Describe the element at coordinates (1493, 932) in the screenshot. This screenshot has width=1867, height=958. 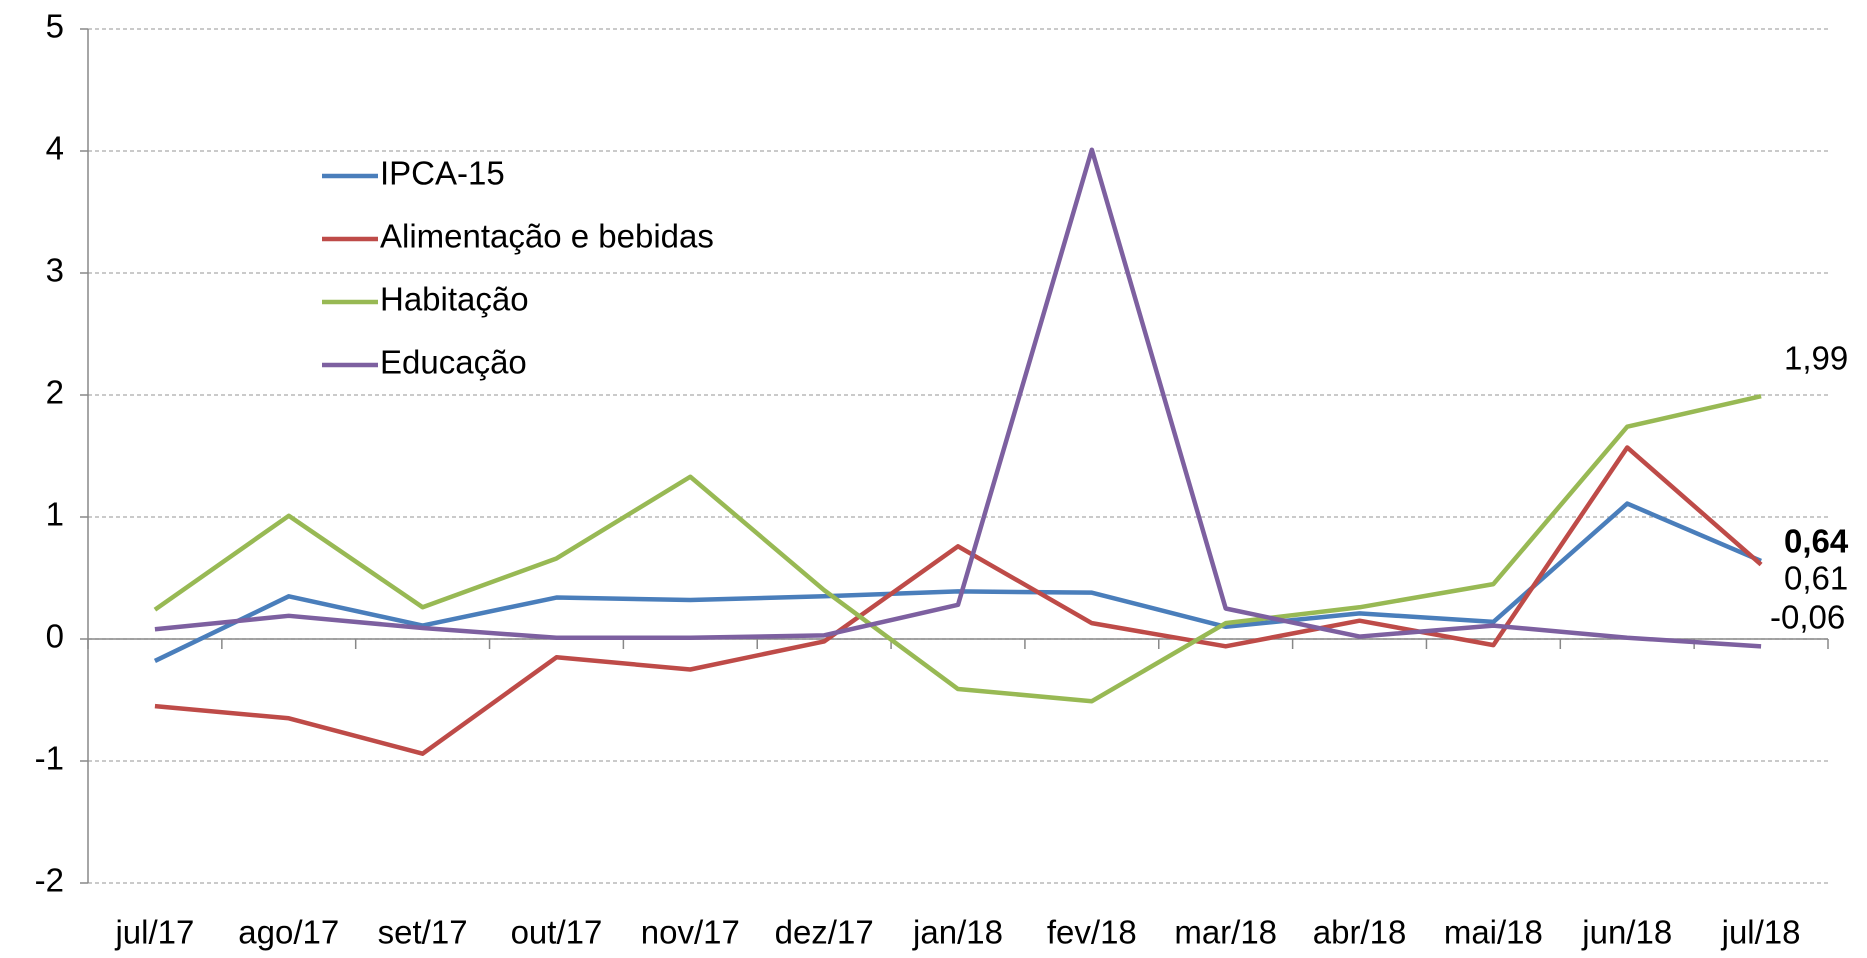
I see `x-tick-label: mai/18` at that location.